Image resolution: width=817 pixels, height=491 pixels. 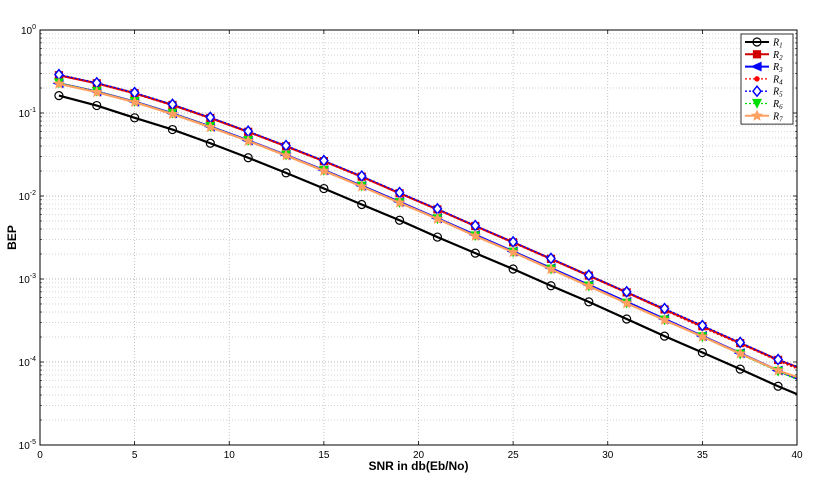 What do you see at coordinates (764, 91) in the screenshot?
I see `legend-entry-r5: R5` at bounding box center [764, 91].